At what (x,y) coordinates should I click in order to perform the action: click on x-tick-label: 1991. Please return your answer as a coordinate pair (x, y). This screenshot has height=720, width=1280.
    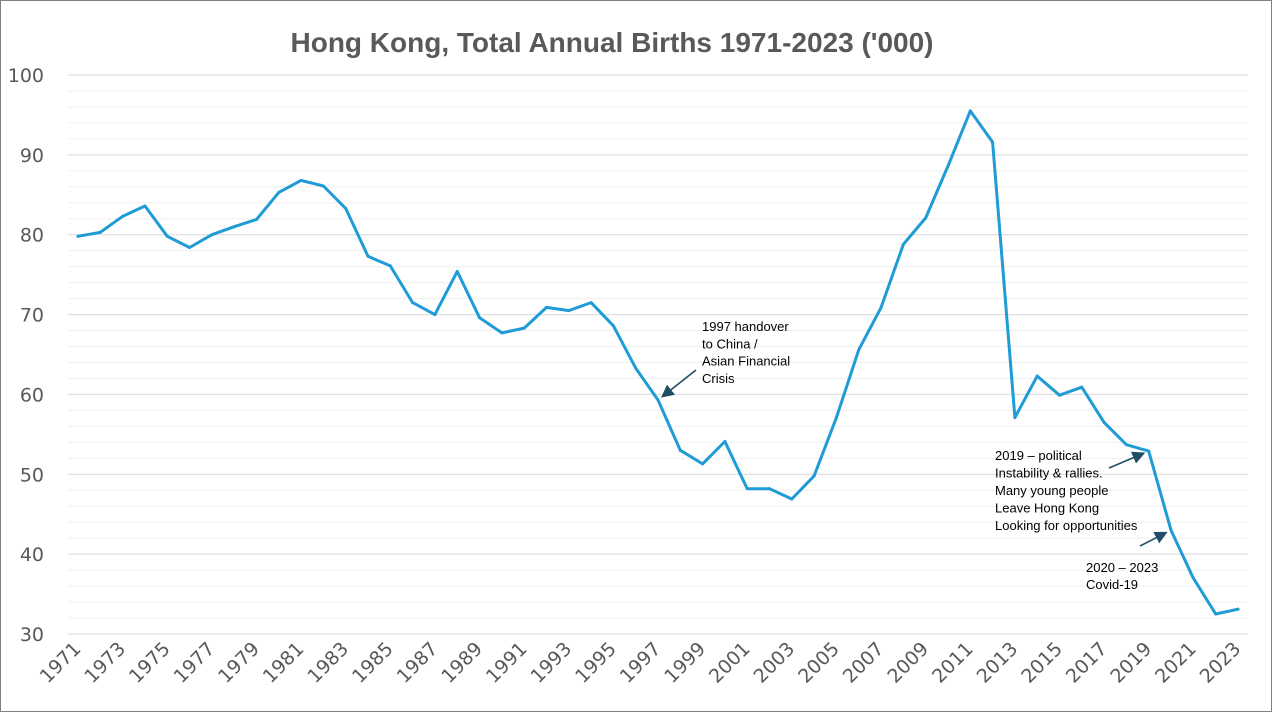
    Looking at the image, I should click on (507, 663).